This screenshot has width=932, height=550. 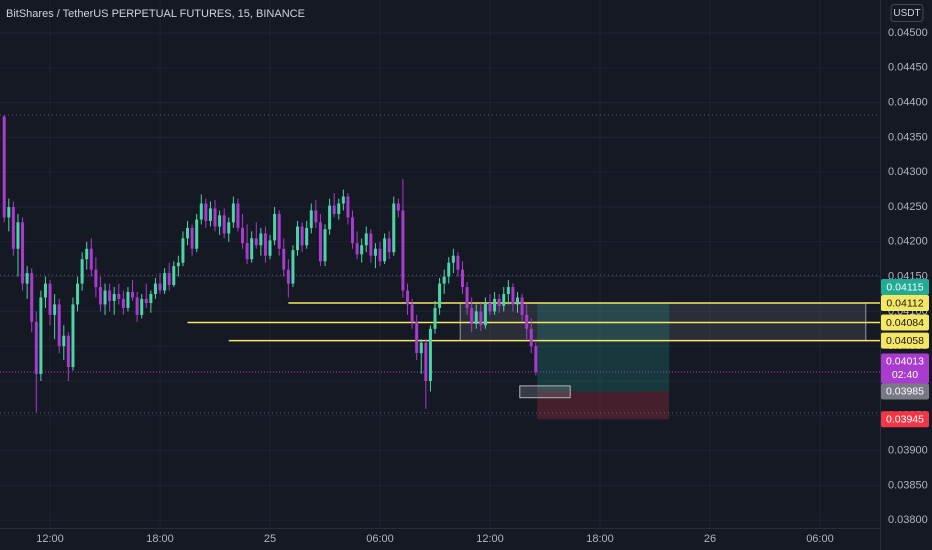 What do you see at coordinates (905, 375) in the screenshot?
I see `countdown: 02:40` at bounding box center [905, 375].